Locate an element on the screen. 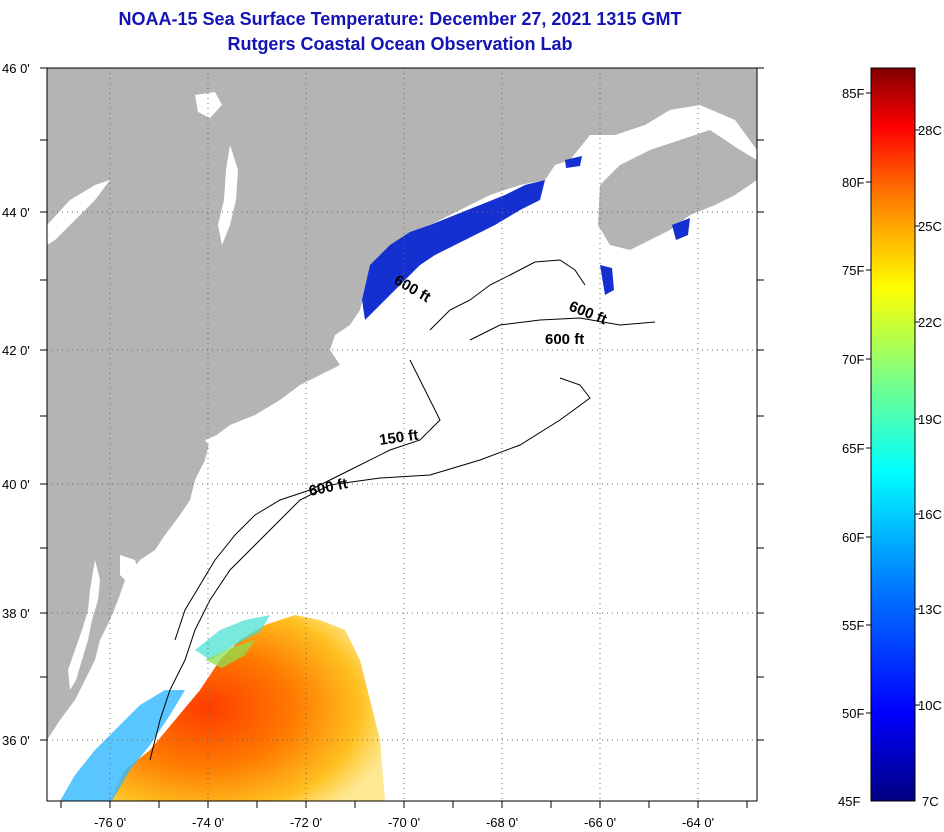 This screenshot has width=944, height=832. land-nova-scotia is located at coordinates (677, 190).